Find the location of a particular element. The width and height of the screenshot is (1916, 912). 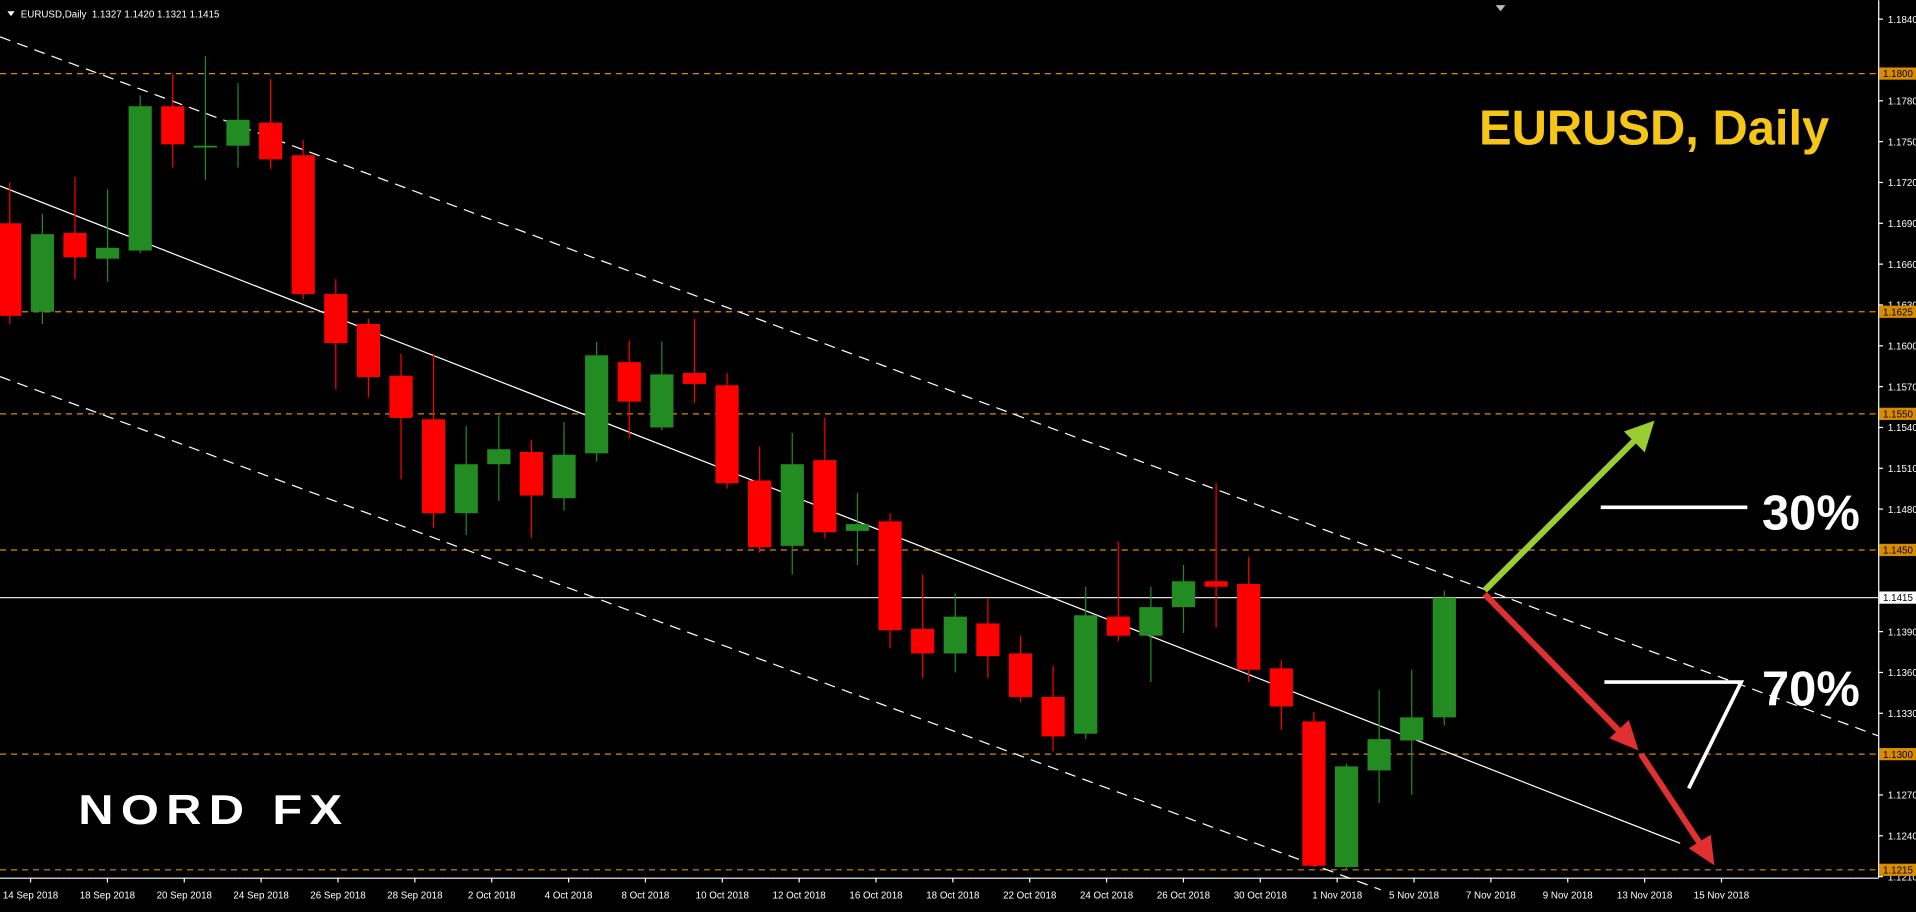

x-tick-label: 14 Sep 2018 is located at coordinates (30, 895).